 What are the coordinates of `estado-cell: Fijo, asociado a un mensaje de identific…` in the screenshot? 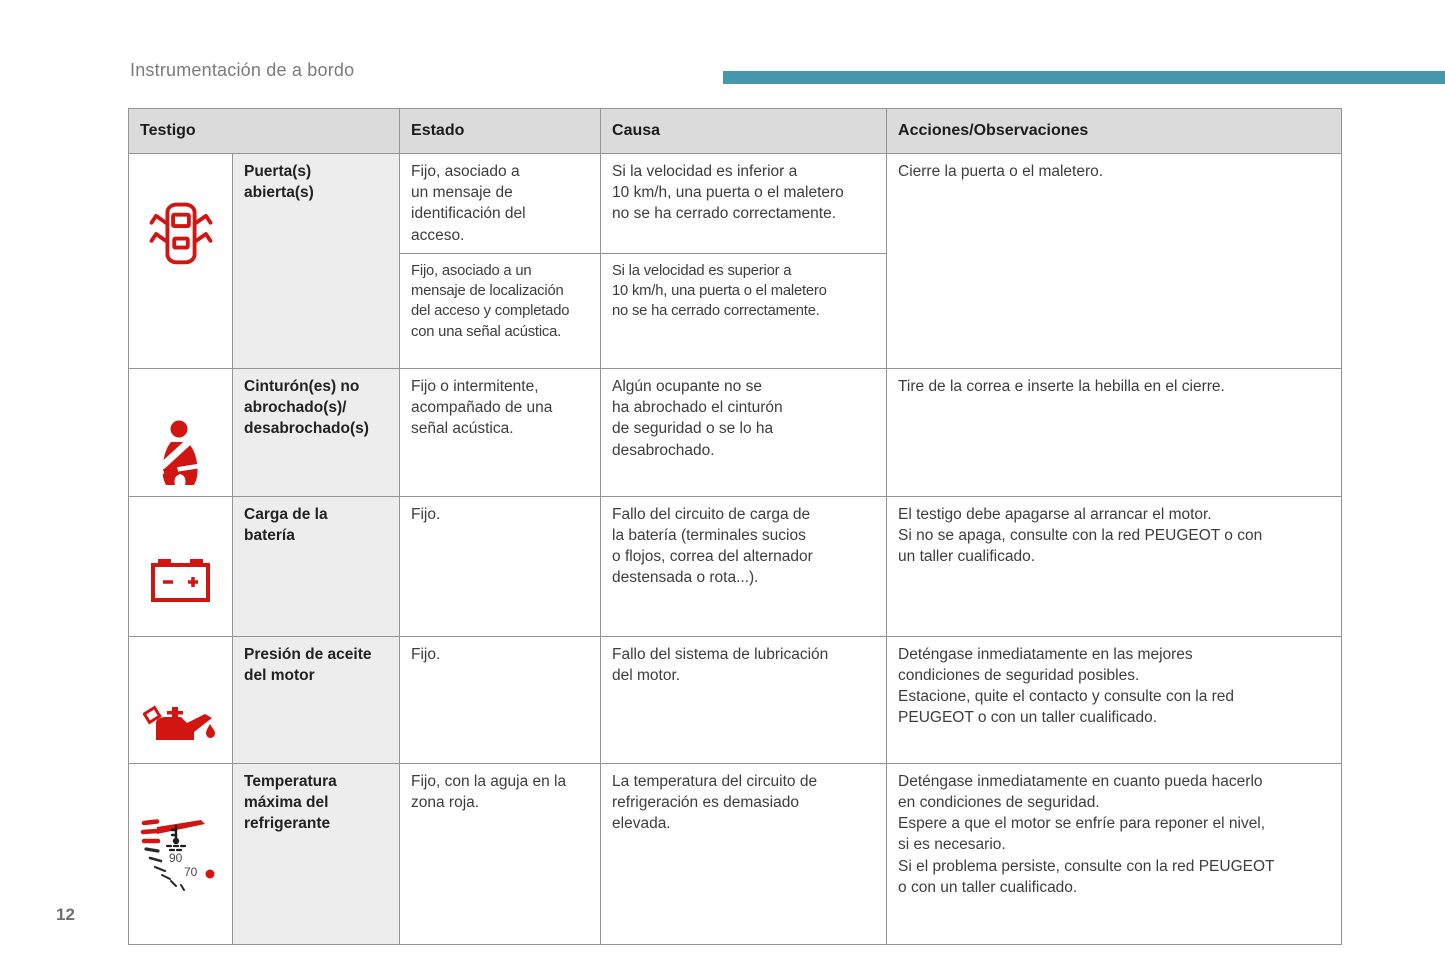 It's located at (500, 203).